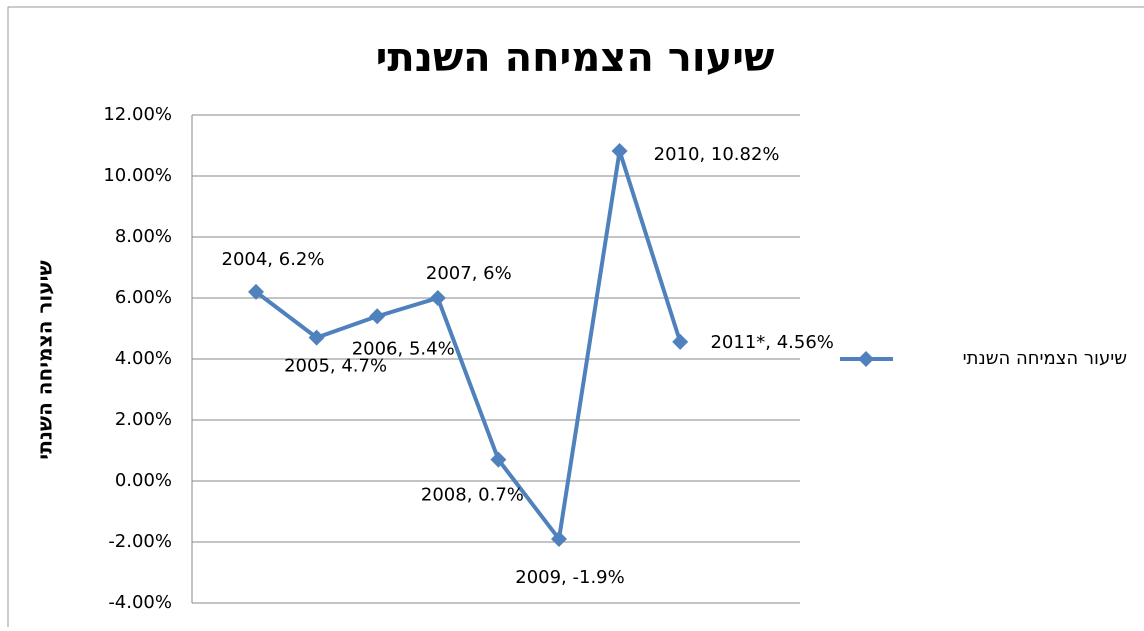 The width and height of the screenshot is (1144, 631). I want to click on data-label: 2011*, 4.56%, so click(771, 342).